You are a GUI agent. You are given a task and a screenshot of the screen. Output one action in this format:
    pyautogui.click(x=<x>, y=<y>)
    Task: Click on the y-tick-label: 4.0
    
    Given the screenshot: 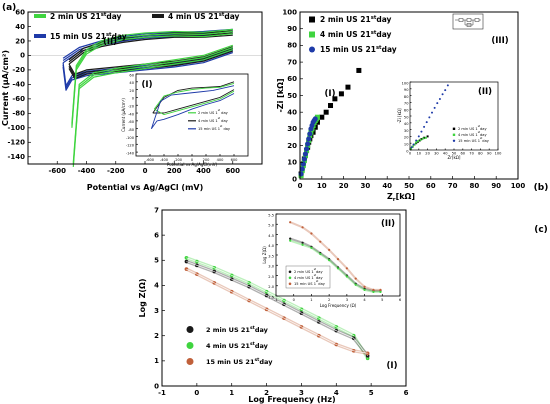 What is the action you would take?
    pyautogui.click(x=271, y=246)
    